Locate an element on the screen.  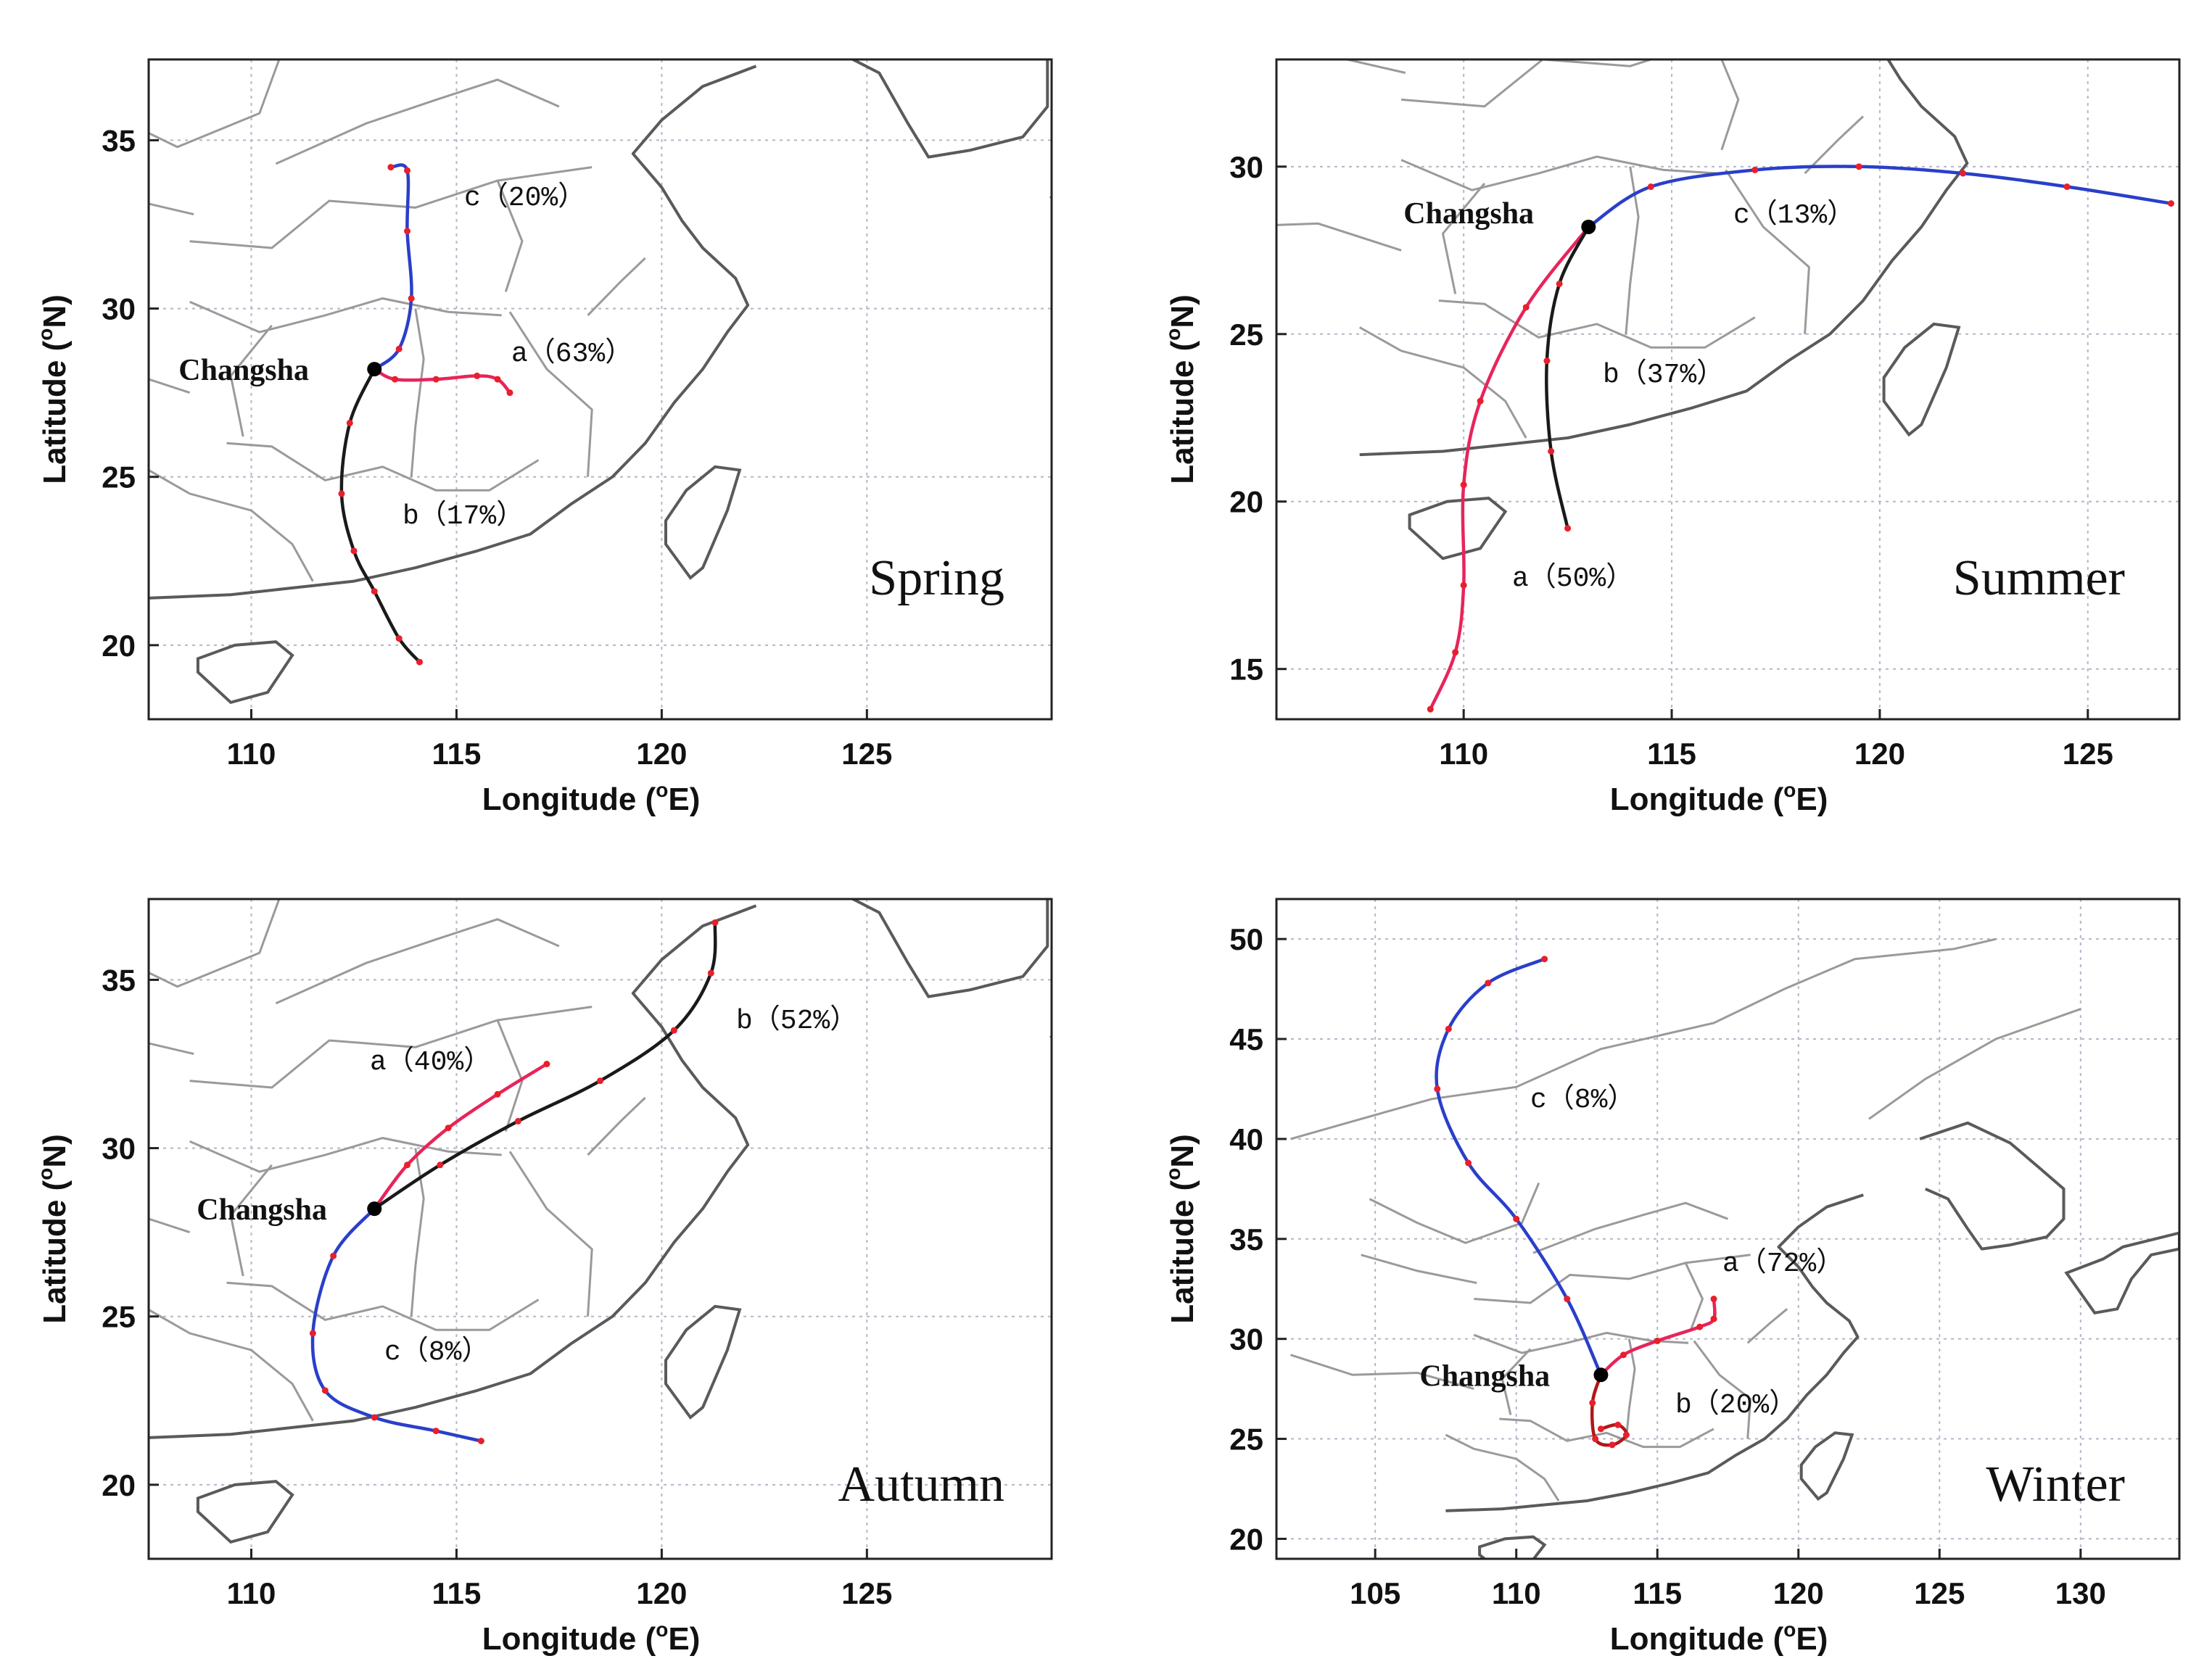
y-tick-label: 40 is located at coordinates (1246, 1139).